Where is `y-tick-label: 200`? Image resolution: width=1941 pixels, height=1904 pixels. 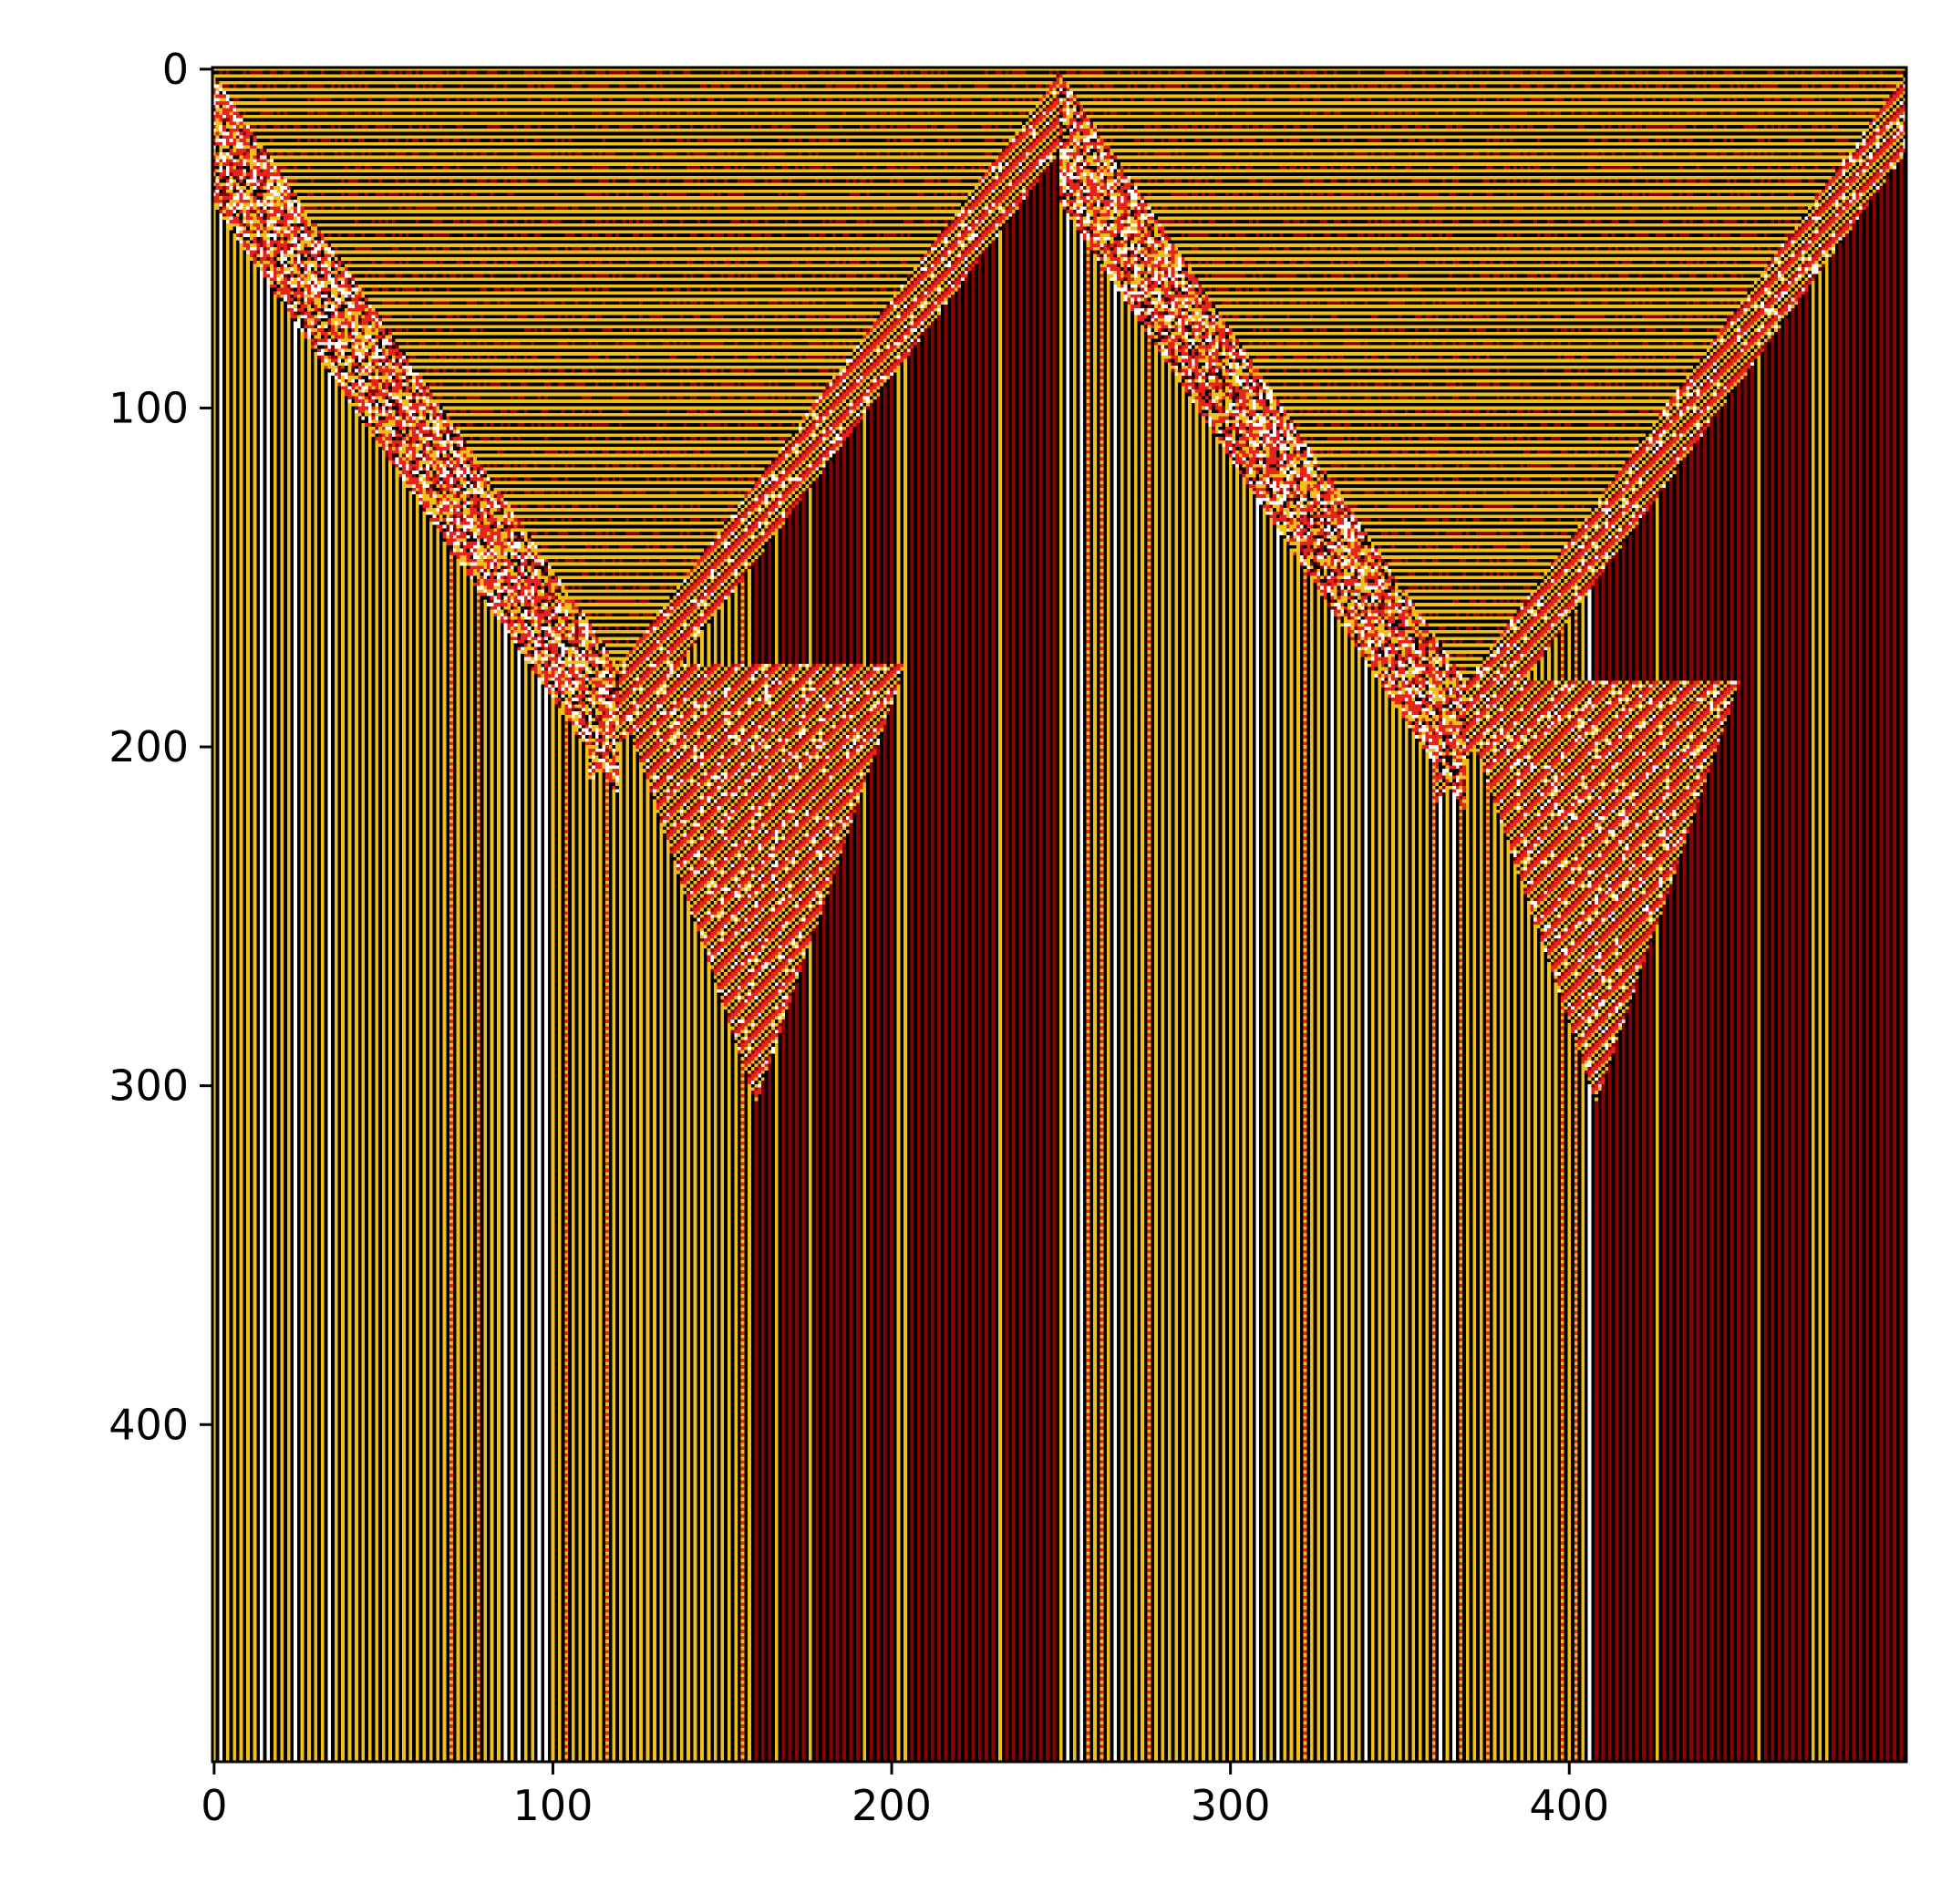
y-tick-label: 200 is located at coordinates (148, 747).